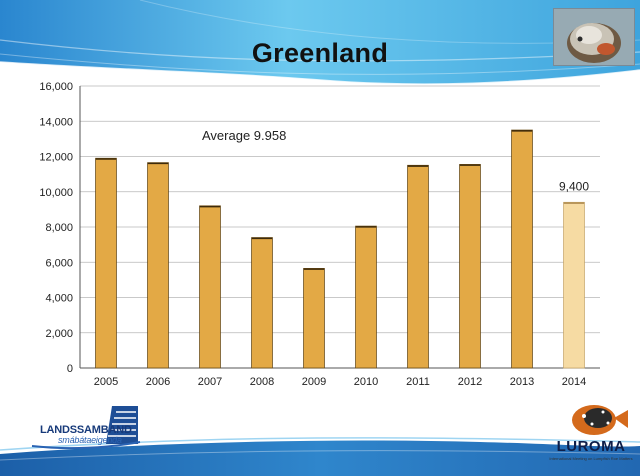 The height and width of the screenshot is (476, 640). What do you see at coordinates (56, 87) in the screenshot?
I see `y-tick-label: 16,000` at bounding box center [56, 87].